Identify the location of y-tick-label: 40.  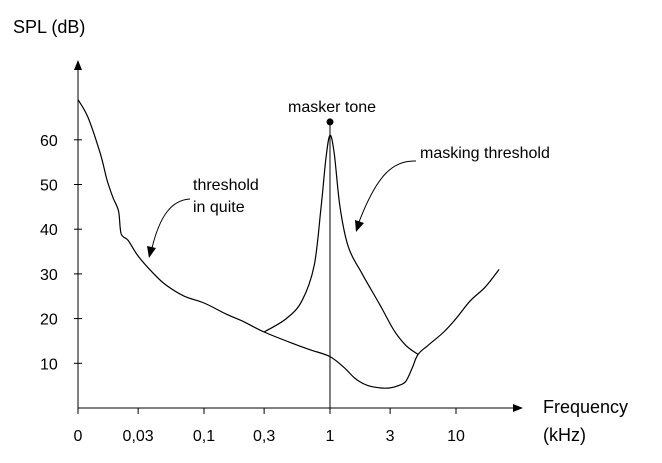
(49, 230).